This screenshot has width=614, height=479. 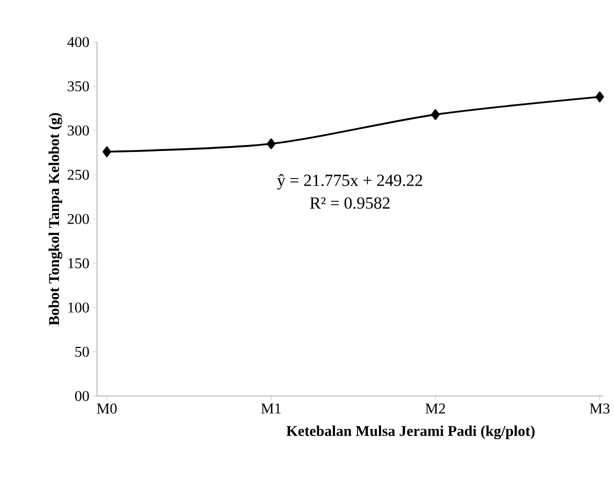 What do you see at coordinates (78, 175) in the screenshot?
I see `y-tick-label: 250` at bounding box center [78, 175].